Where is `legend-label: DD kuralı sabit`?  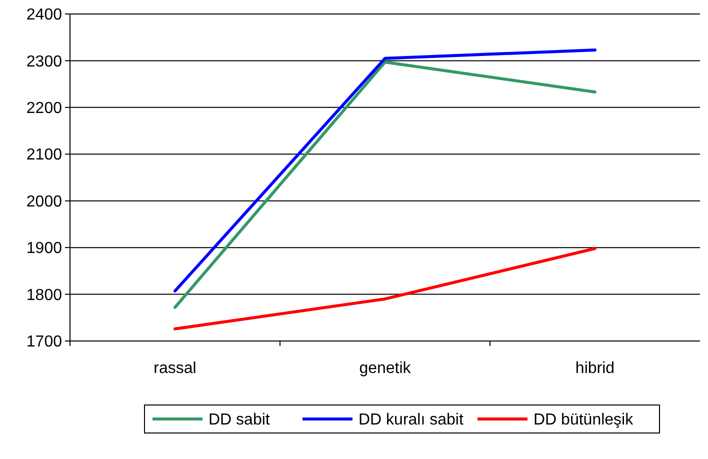 legend-label: DD kuralı sabit is located at coordinates (411, 420).